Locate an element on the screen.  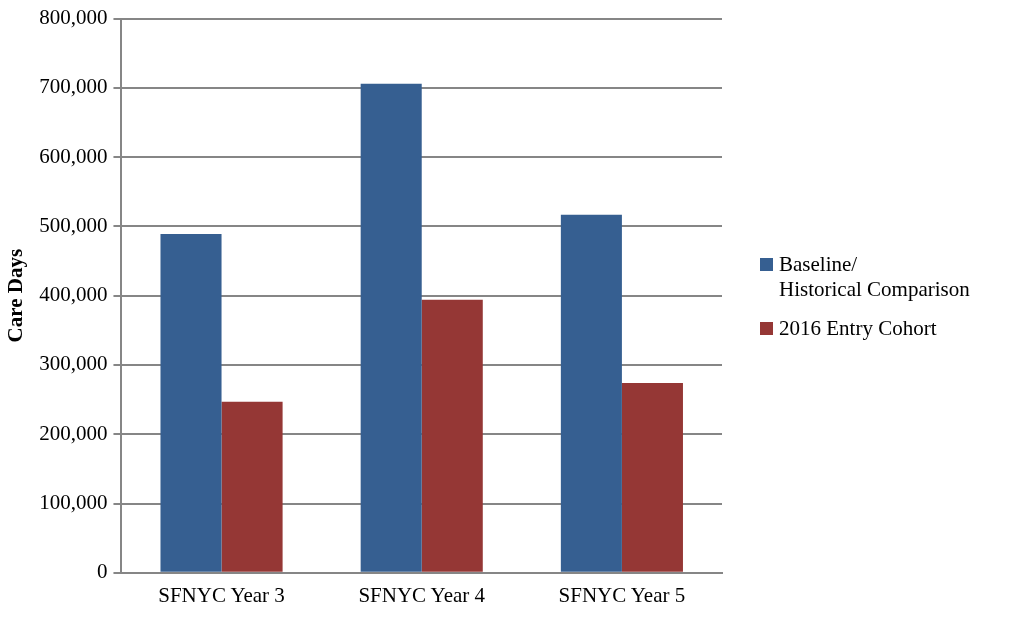
y-tick-label: 100,000 is located at coordinates (73, 502).